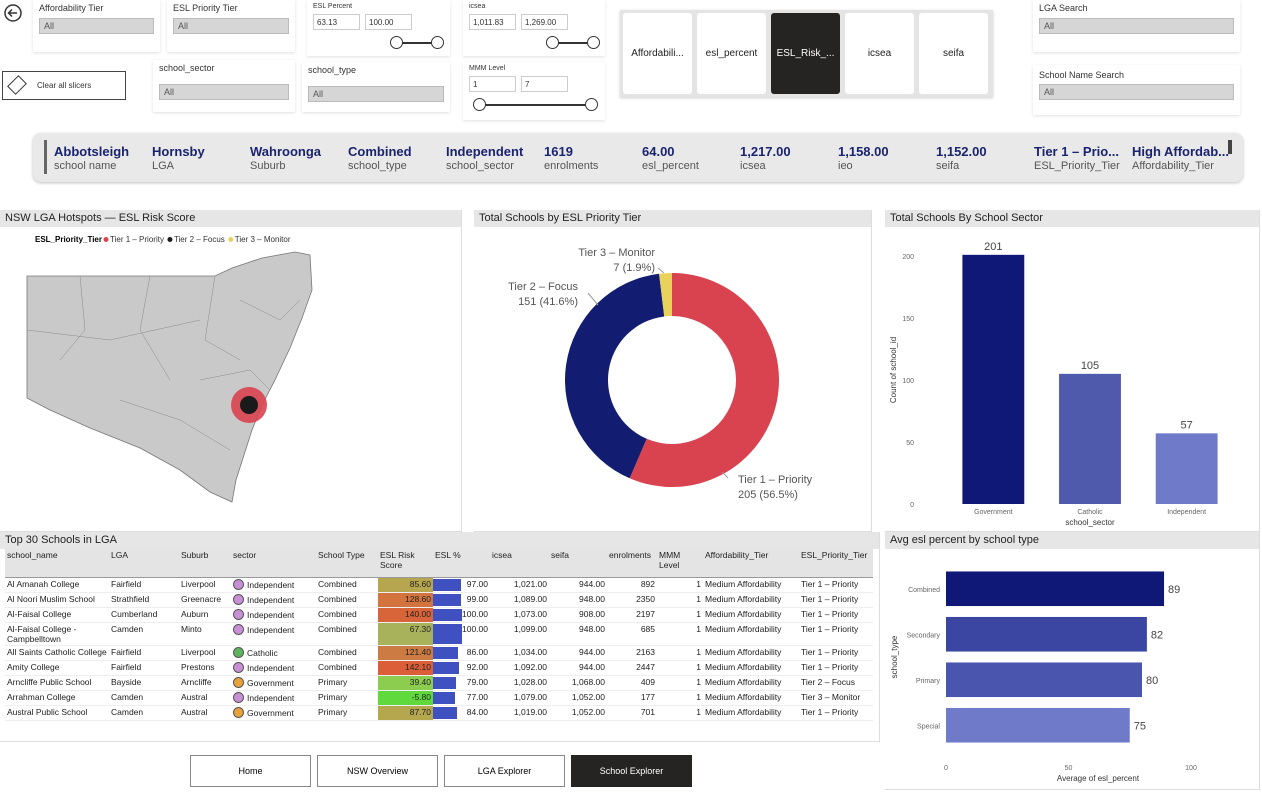 This screenshot has height=800, width=1262. Describe the element at coordinates (578, 563) in the screenshot. I see `column-header: seifa` at that location.